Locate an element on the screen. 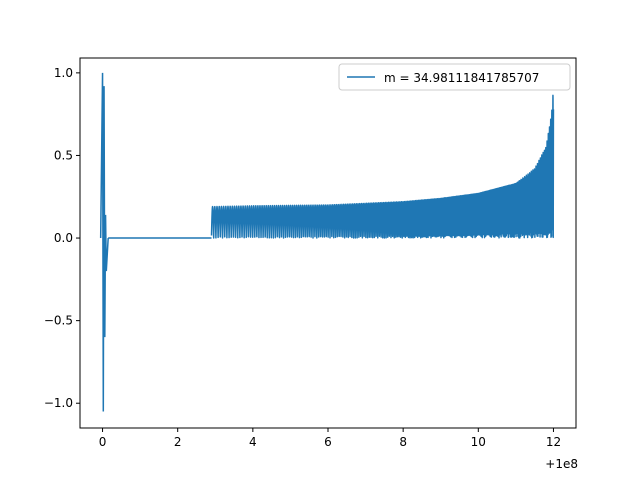 The image size is (640, 480). legend: m = 34.98111841785707 is located at coordinates (454, 77).